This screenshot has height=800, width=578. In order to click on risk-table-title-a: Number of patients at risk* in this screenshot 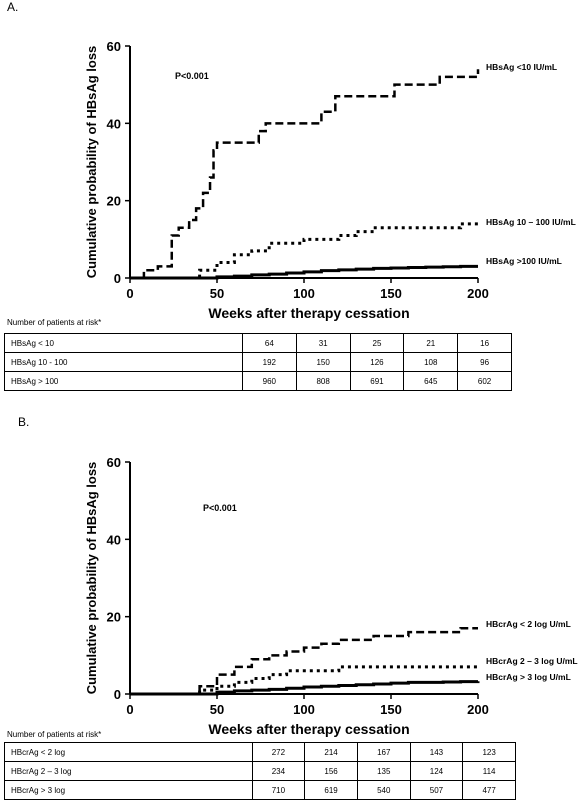, I will do `click(54, 322)`.